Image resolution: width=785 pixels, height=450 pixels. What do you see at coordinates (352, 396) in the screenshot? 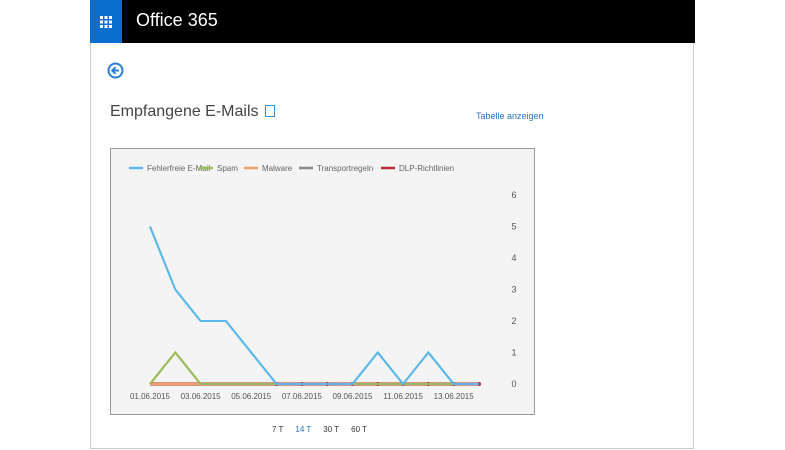
I see `x-tick-label: 09.06.2015` at bounding box center [352, 396].